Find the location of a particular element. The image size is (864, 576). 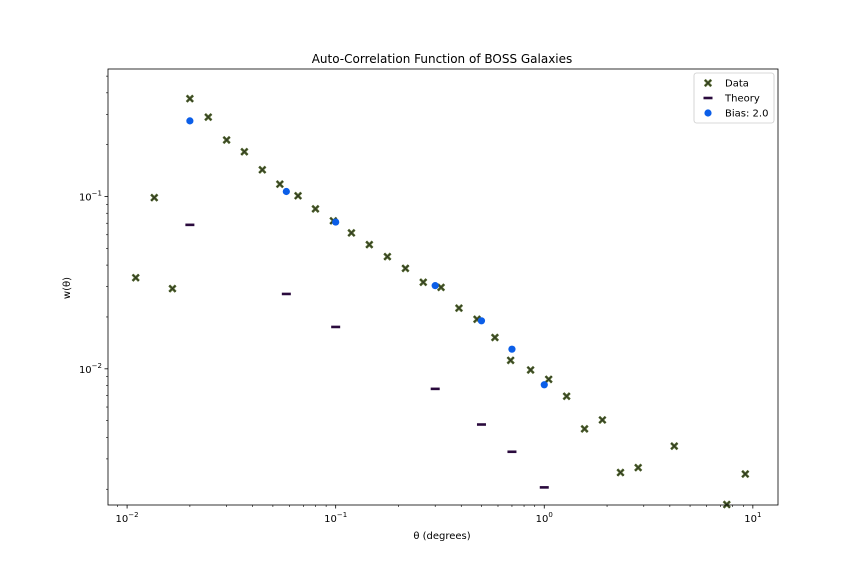

legend-entry-bias-2-0: Bias: 2.0 is located at coordinates (736, 114).